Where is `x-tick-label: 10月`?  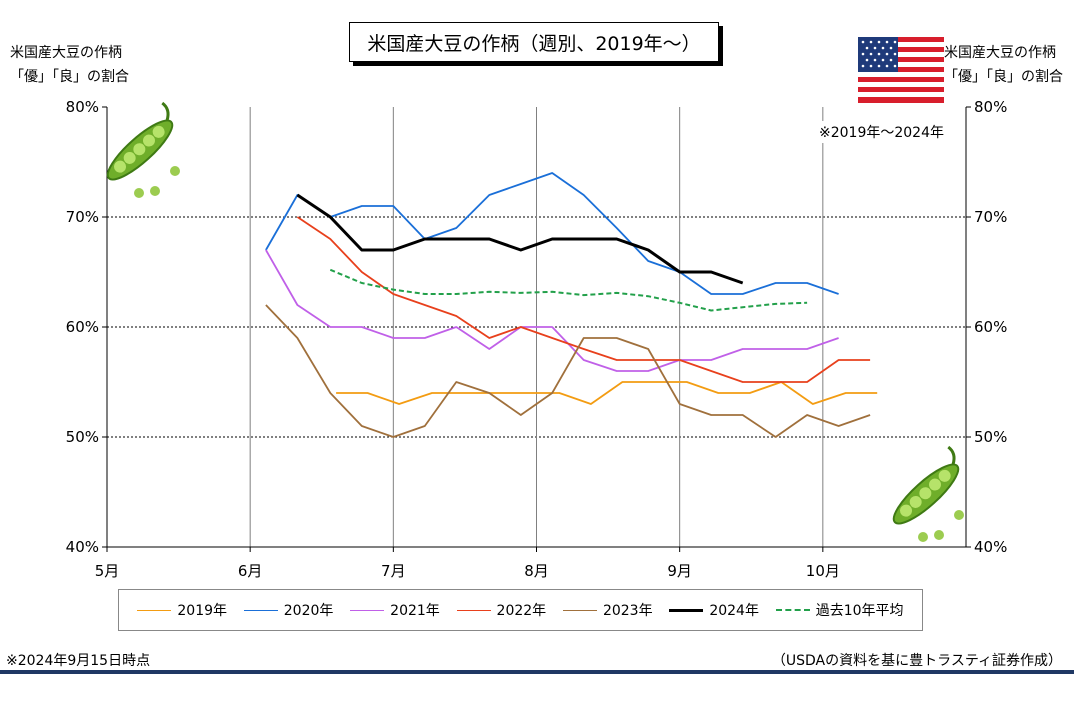 x-tick-label: 10月 is located at coordinates (823, 571).